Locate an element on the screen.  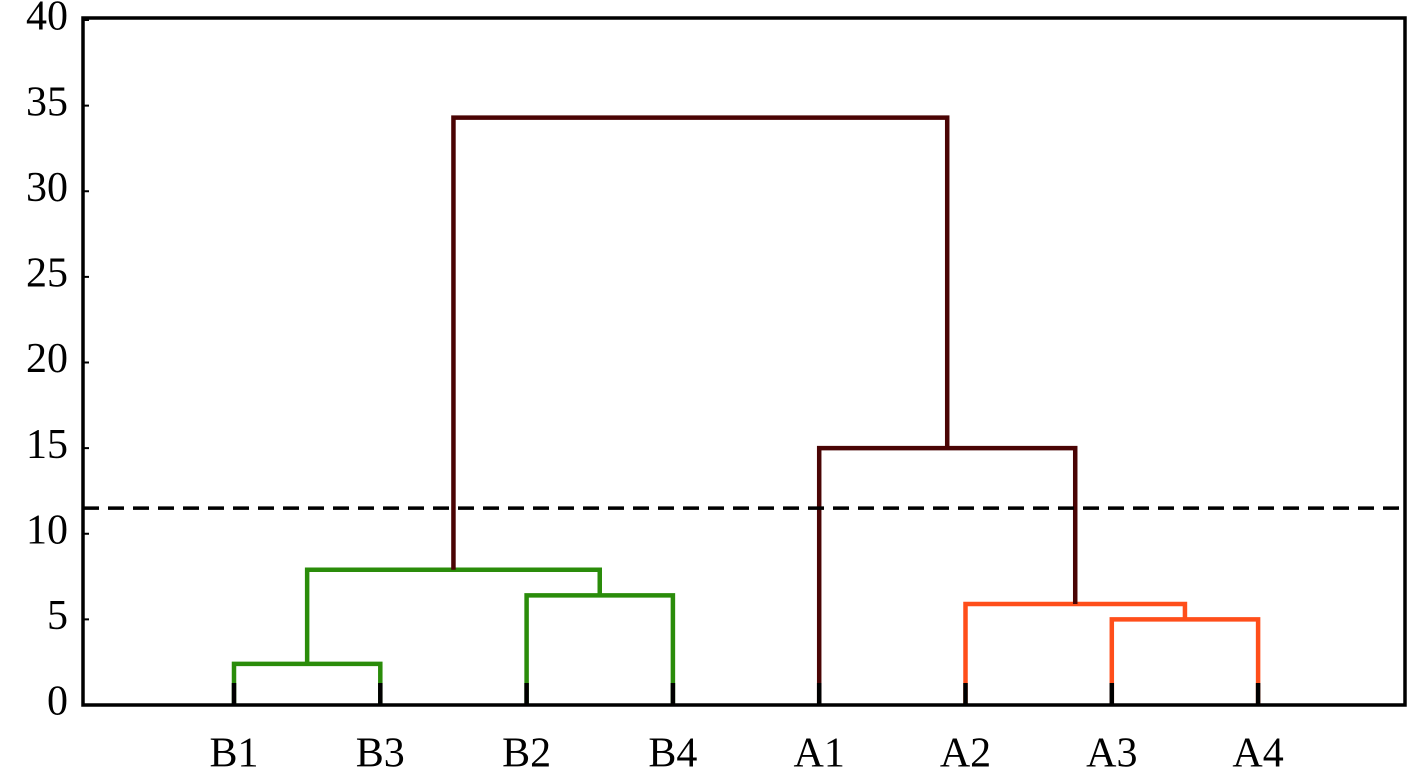
y-tick-label: 20 is located at coordinates (47, 359).